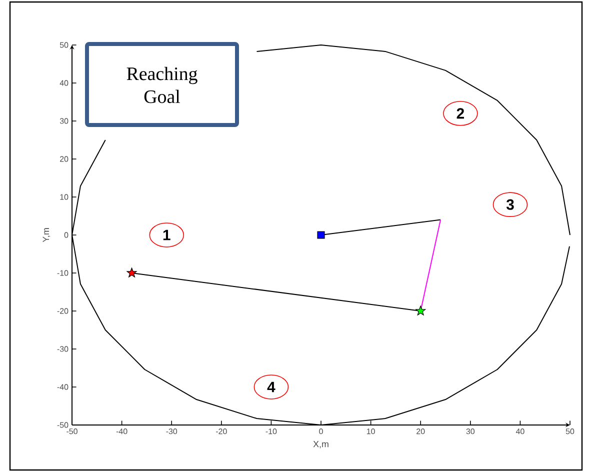  What do you see at coordinates (460, 113) in the screenshot?
I see `annotation: 2` at bounding box center [460, 113].